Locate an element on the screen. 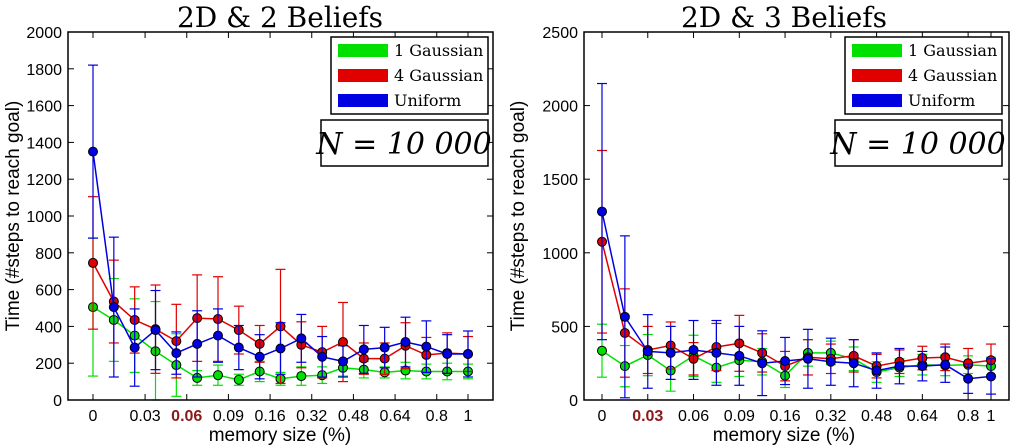 The height and width of the screenshot is (445, 1013). chart-1-xtick-label: 0.64 is located at coordinates (395, 416).